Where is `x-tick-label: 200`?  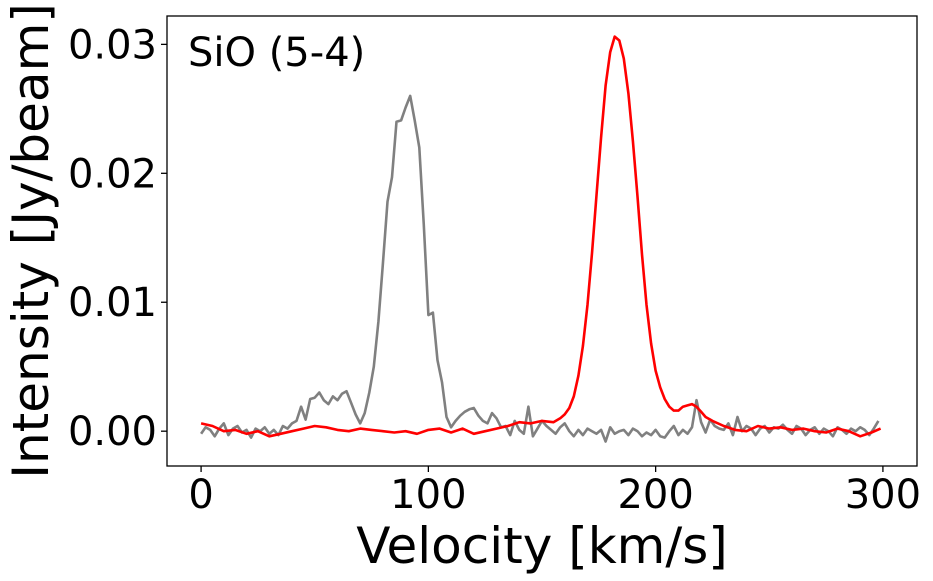 x-tick-label: 200 is located at coordinates (655, 495).